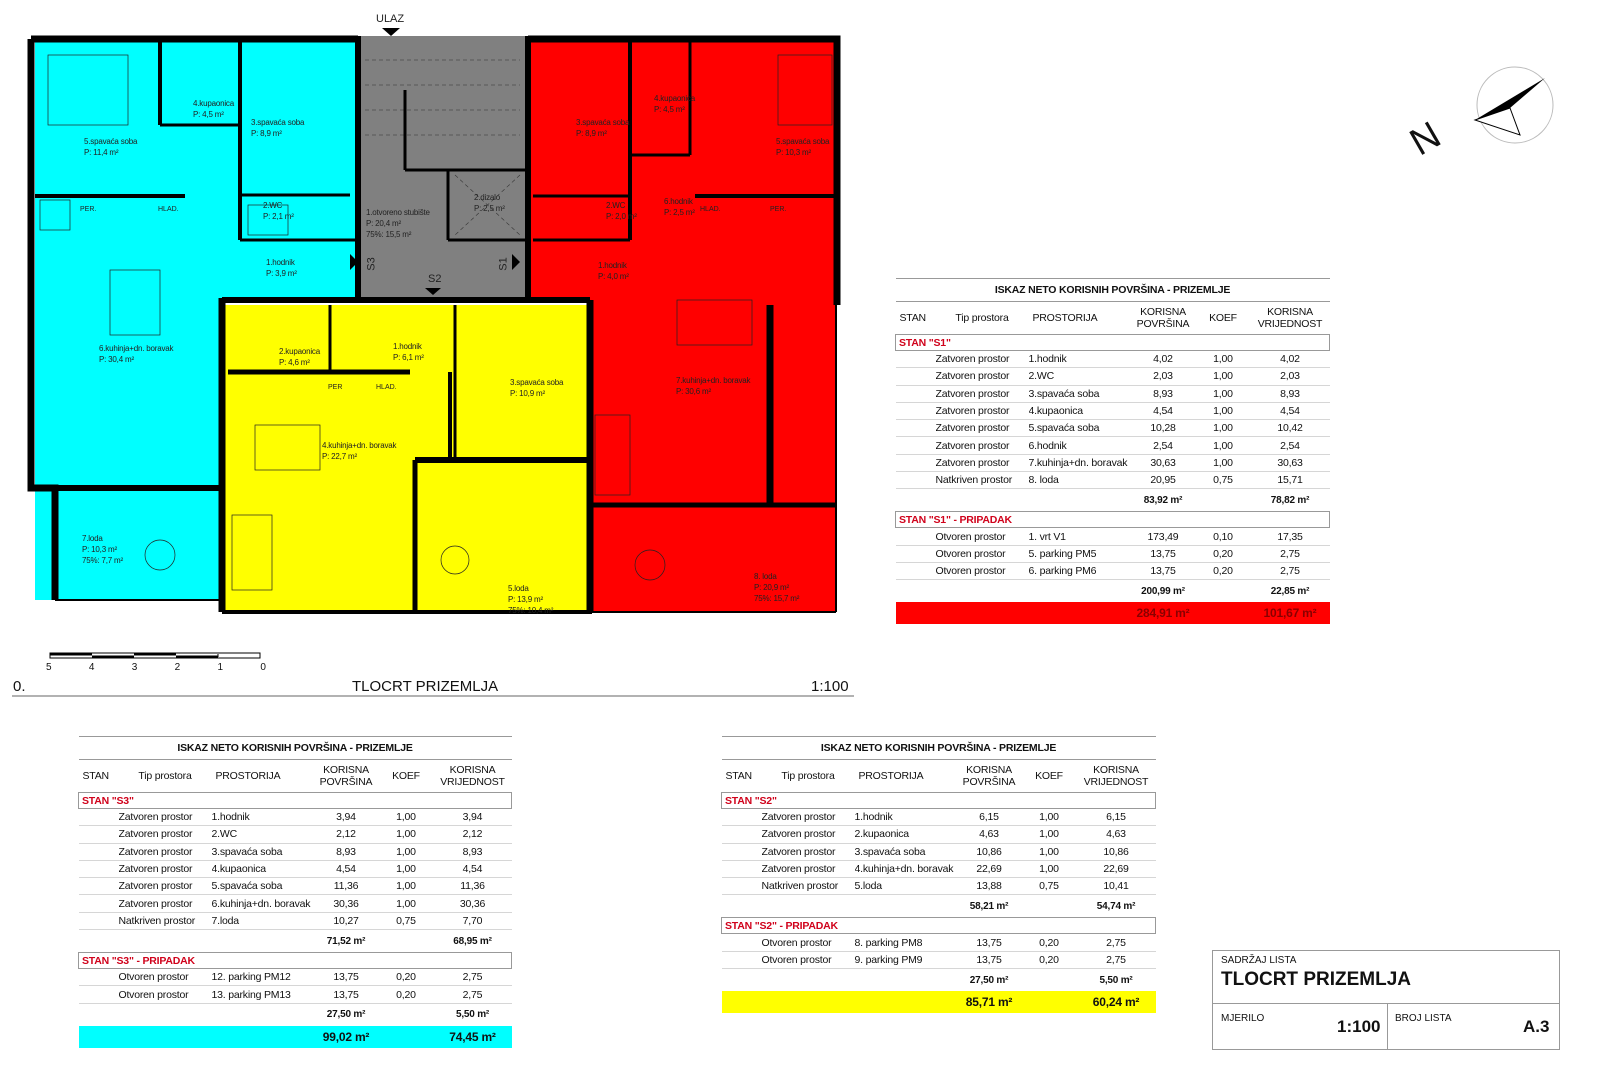 This screenshot has height=1080, width=1598. I want to click on cell-prostorija: 6.kuhinja+dn. boravak, so click(262, 903).